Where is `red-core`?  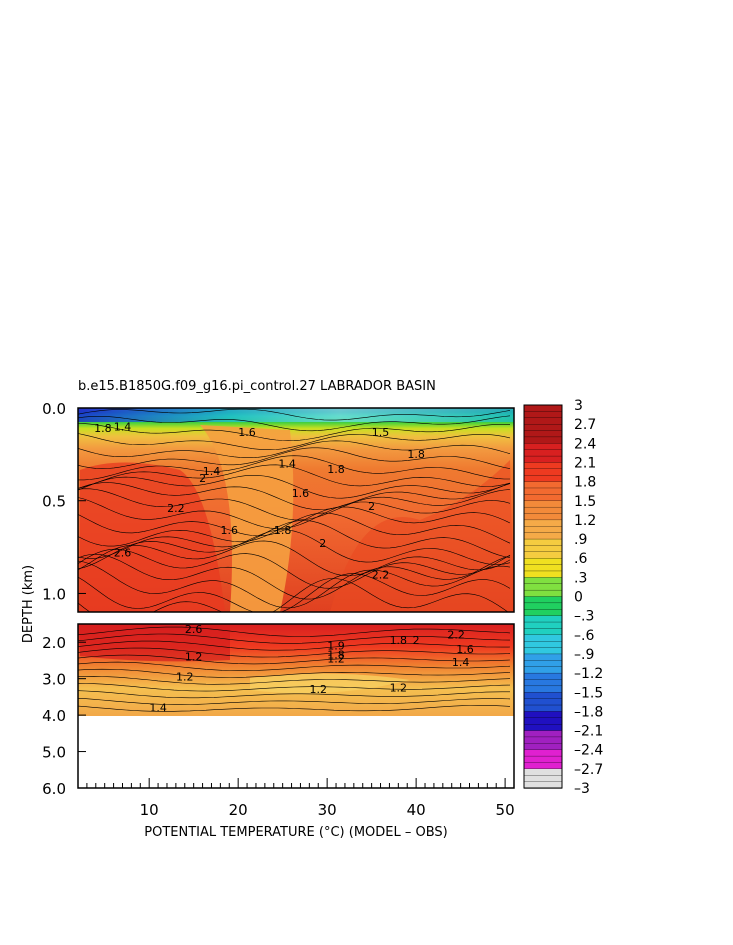
red-core is located at coordinates (155, 643).